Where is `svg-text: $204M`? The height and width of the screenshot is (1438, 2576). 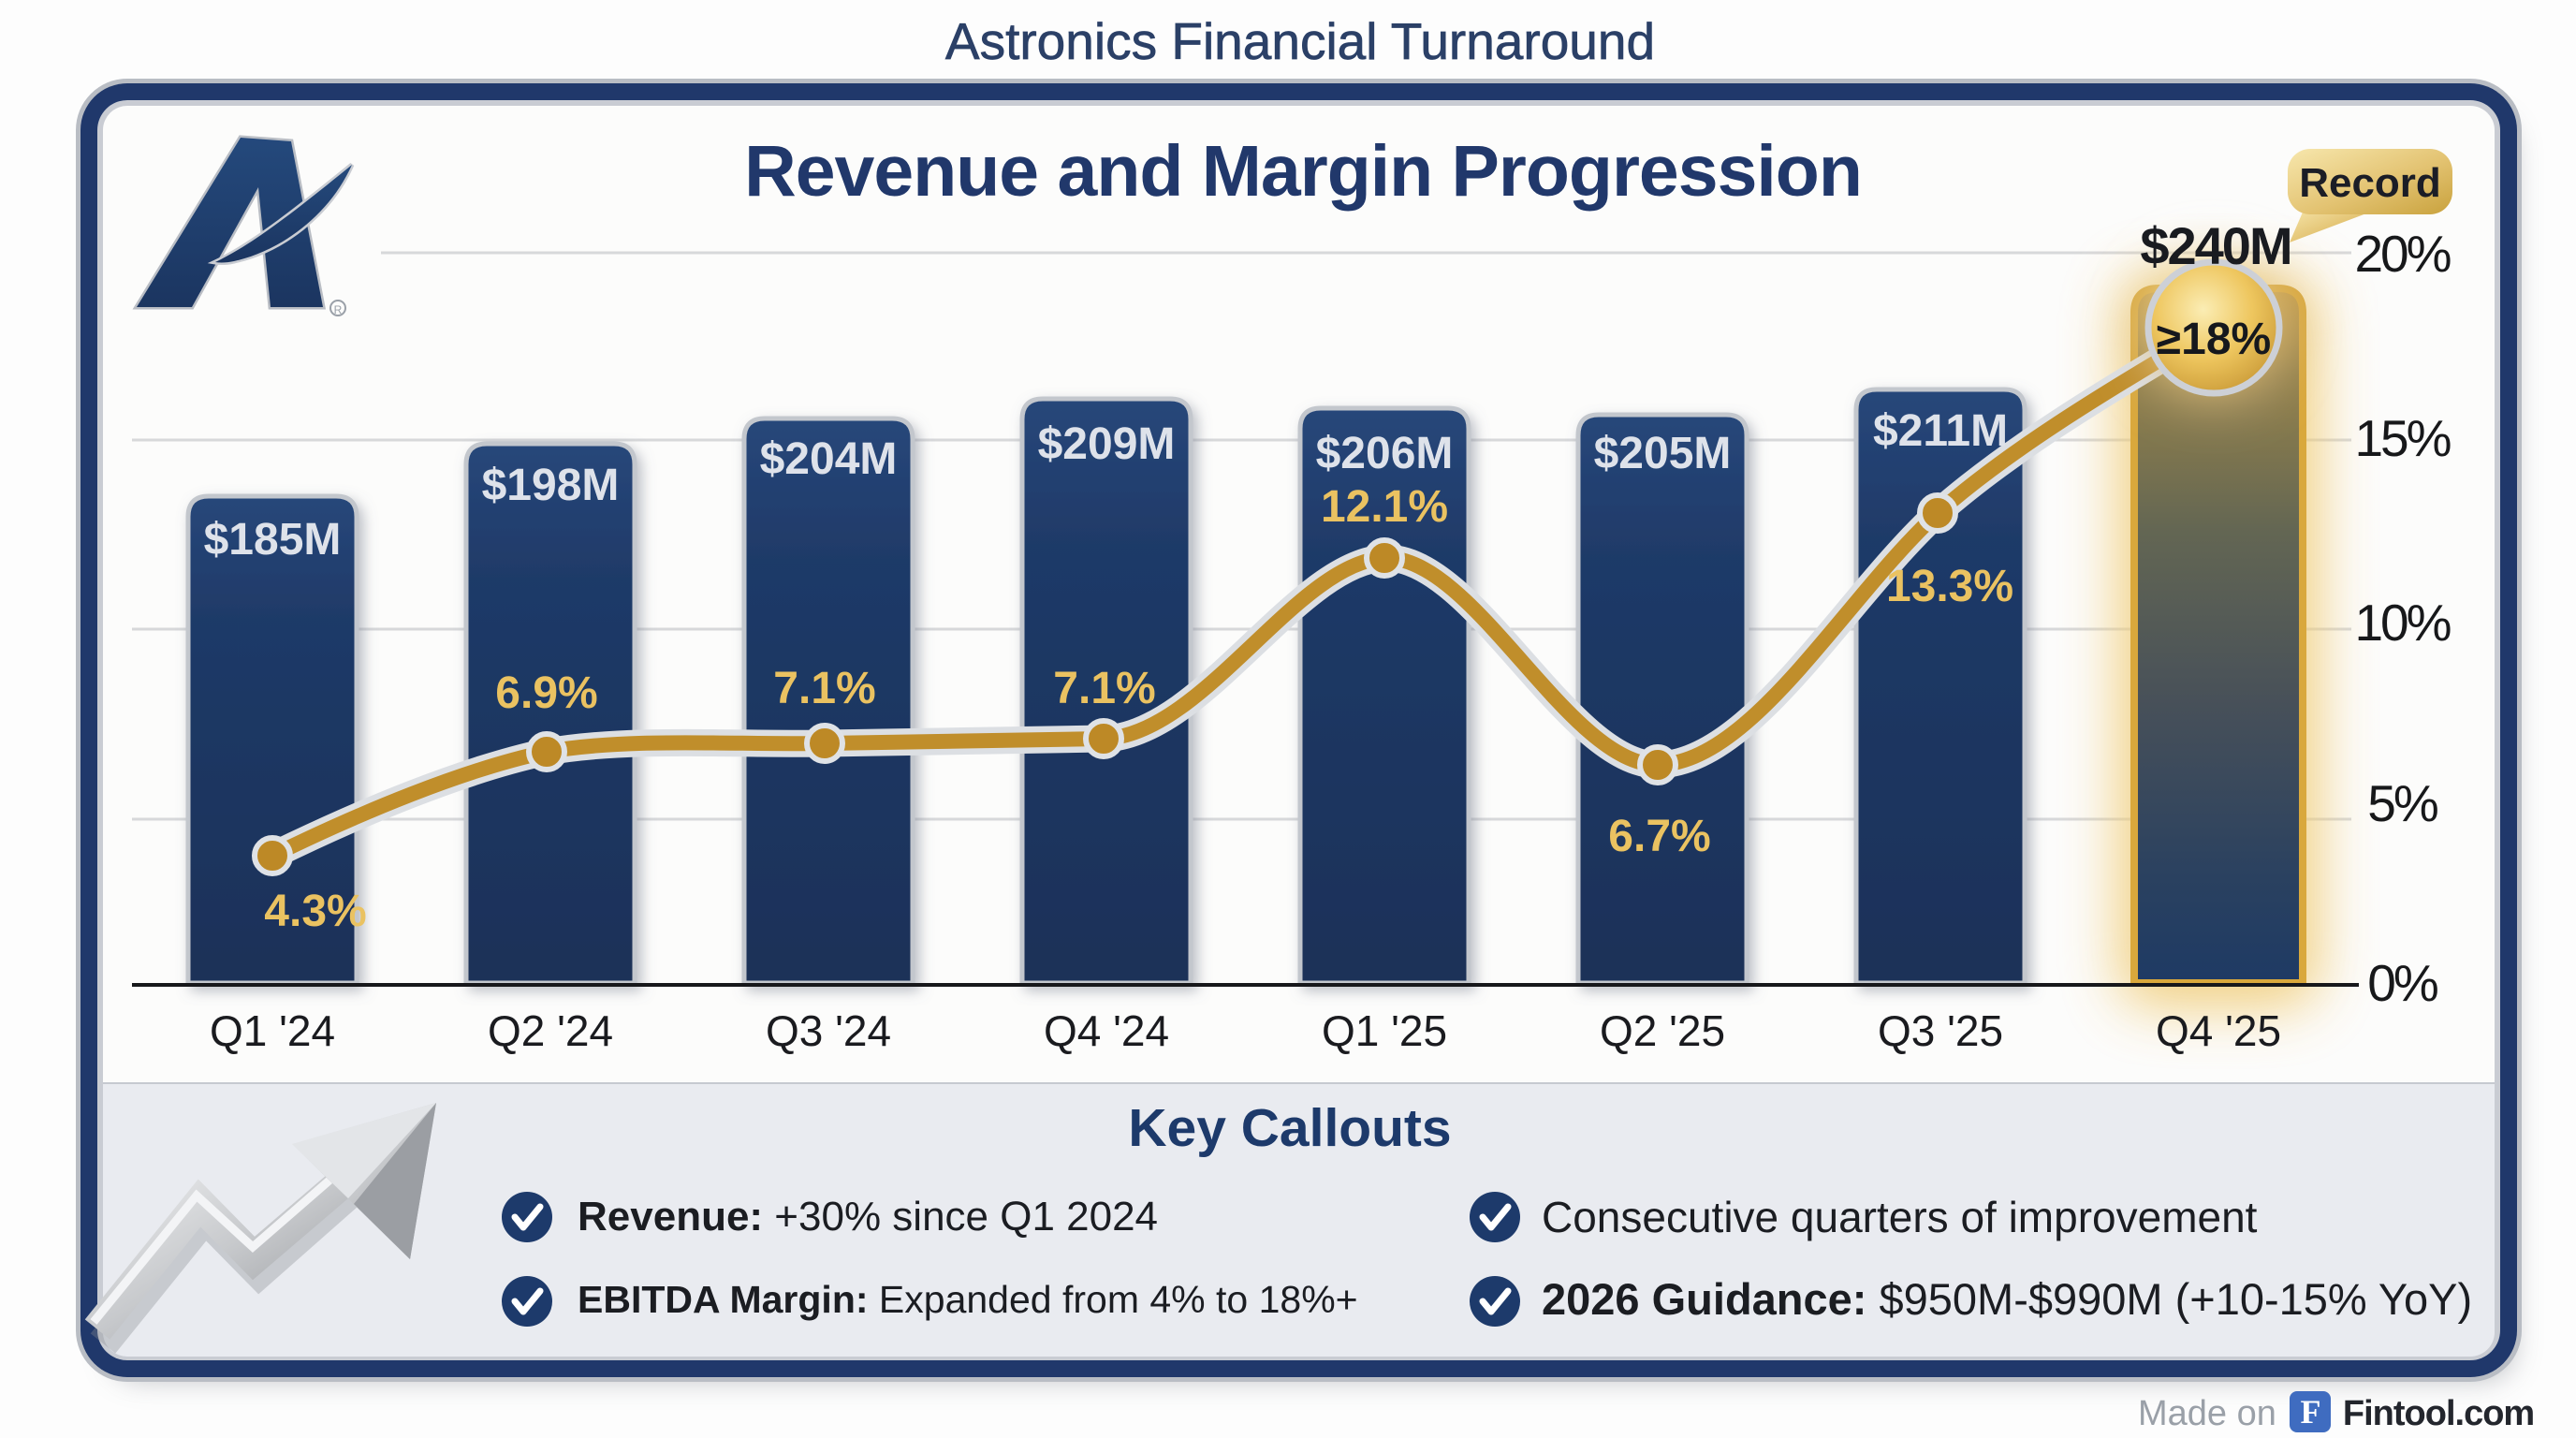
svg-text: $204M is located at coordinates (829, 459).